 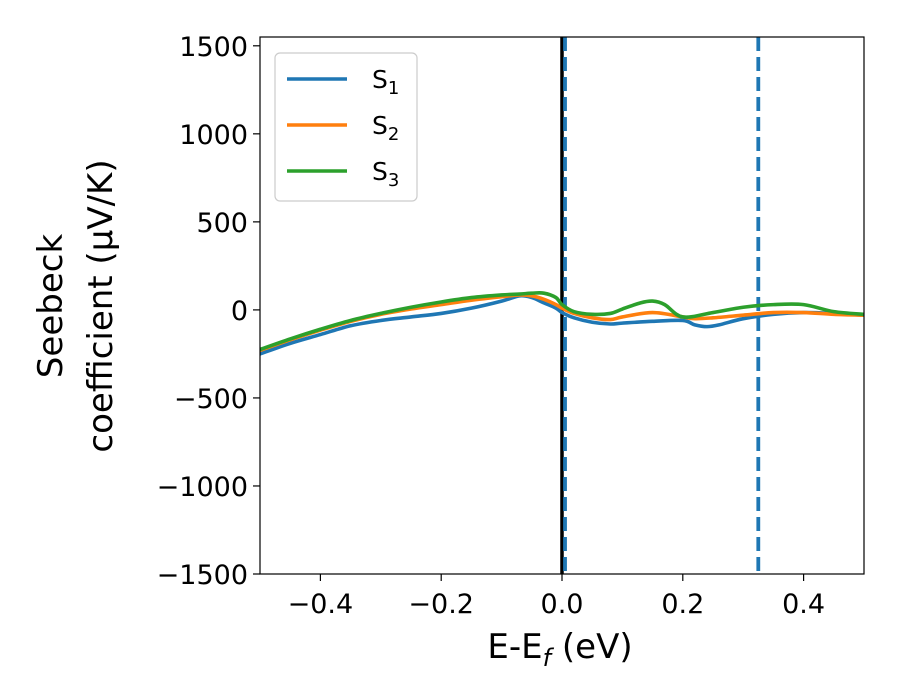 What do you see at coordinates (213, 47) in the screenshot?
I see `y-tick-label: 1500` at bounding box center [213, 47].